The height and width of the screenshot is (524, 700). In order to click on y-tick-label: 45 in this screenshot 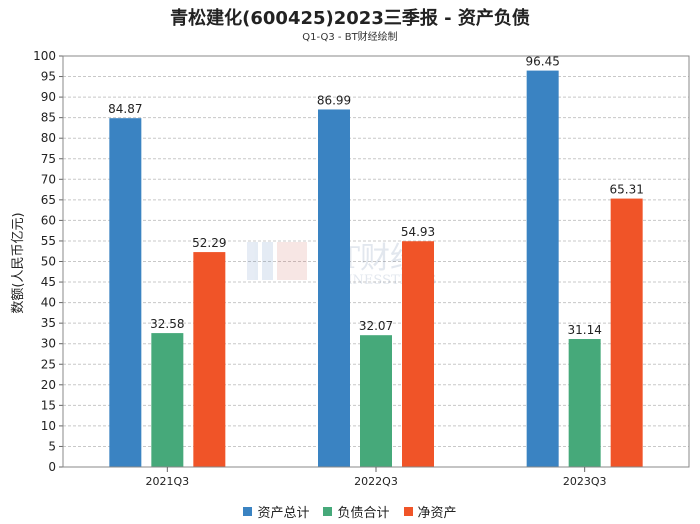, I will do `click(48, 282)`.